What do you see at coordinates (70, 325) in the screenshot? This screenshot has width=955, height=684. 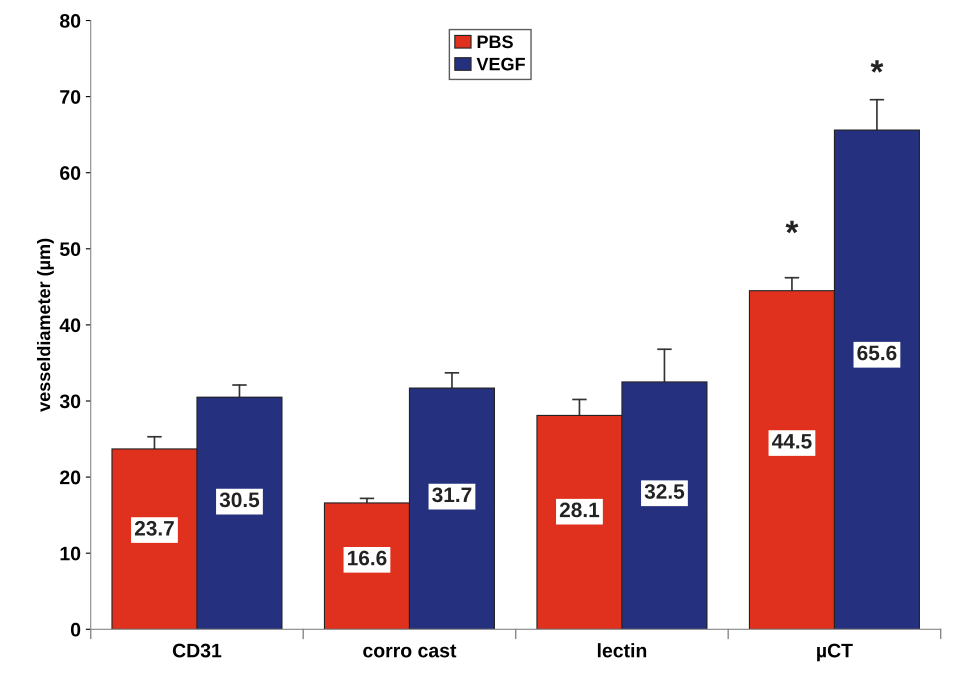 I see `y-tick-label: 40` at bounding box center [70, 325].